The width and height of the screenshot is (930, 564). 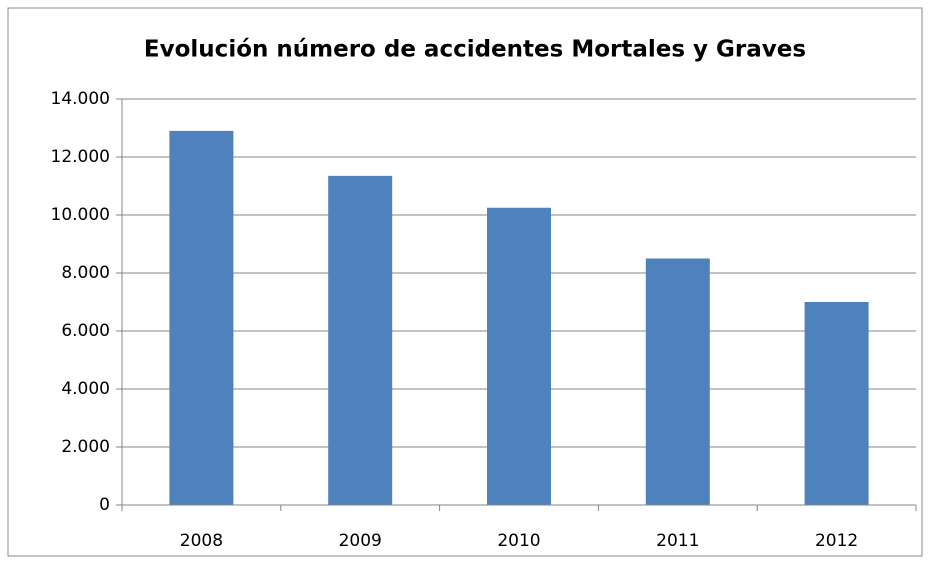 I want to click on y-tick-label: 6.000, so click(x=85, y=331).